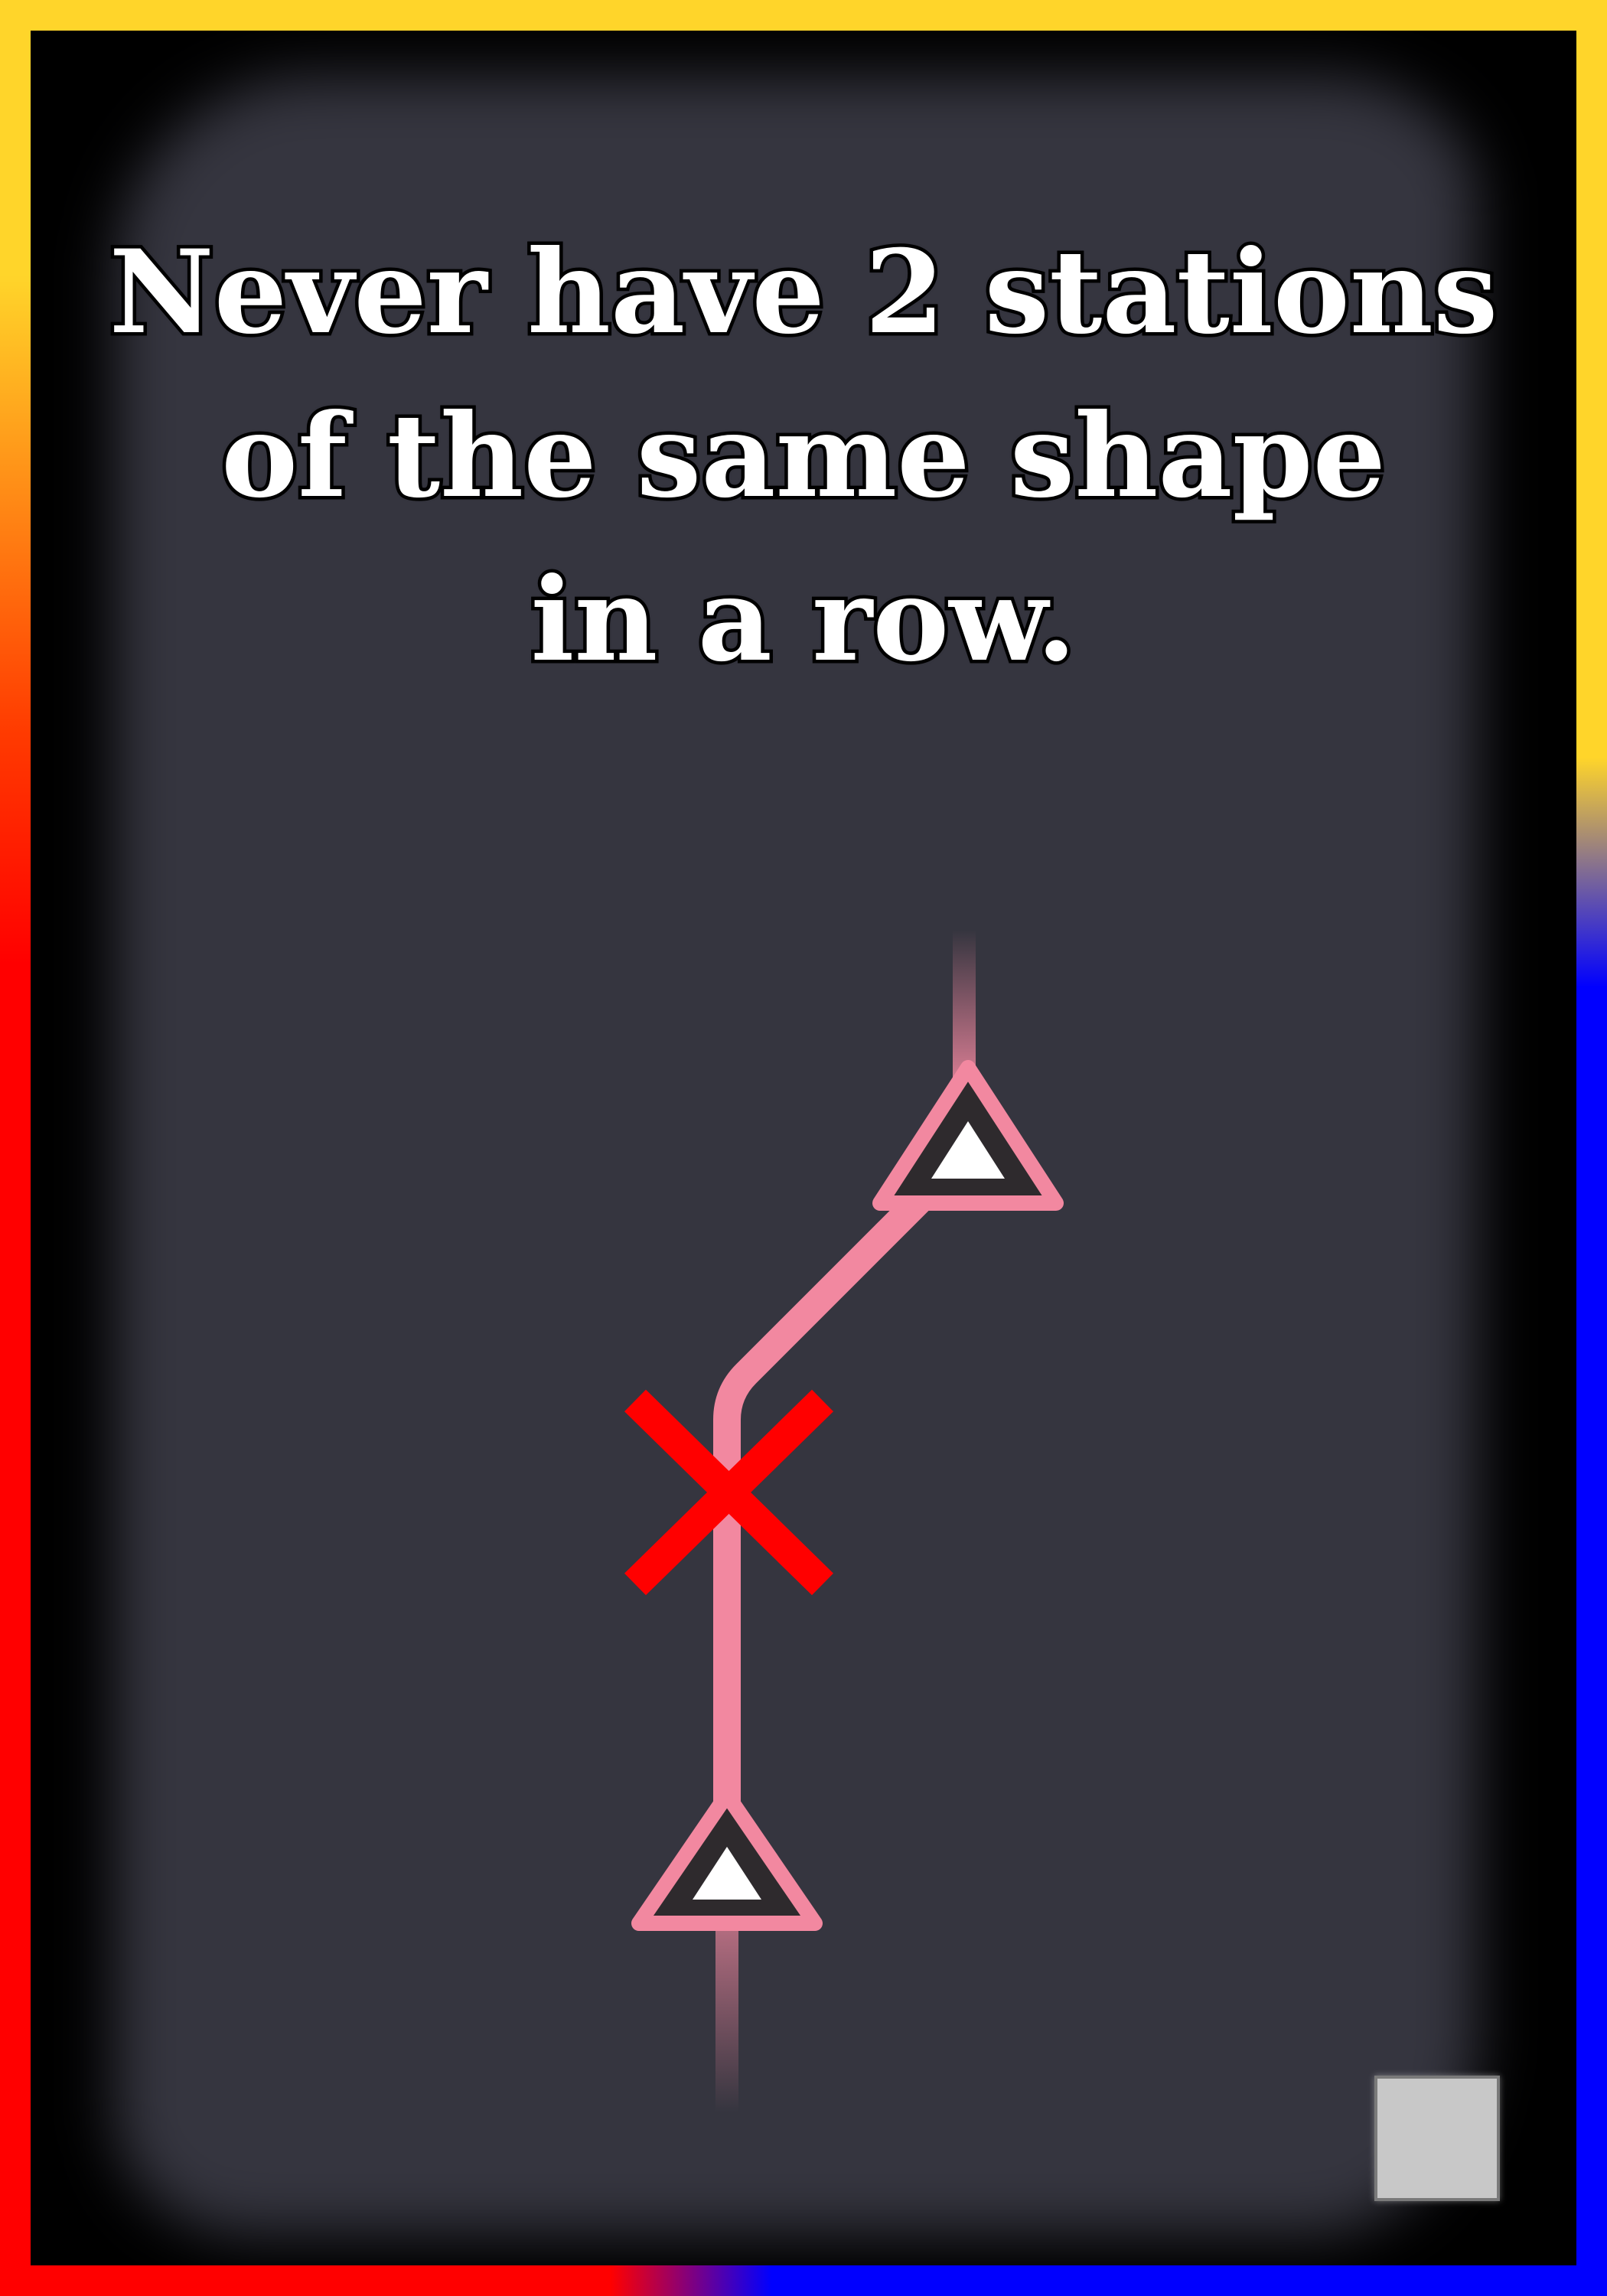 The height and width of the screenshot is (2296, 1607). I want to click on rule-line-2: of the same shape, so click(804, 456).